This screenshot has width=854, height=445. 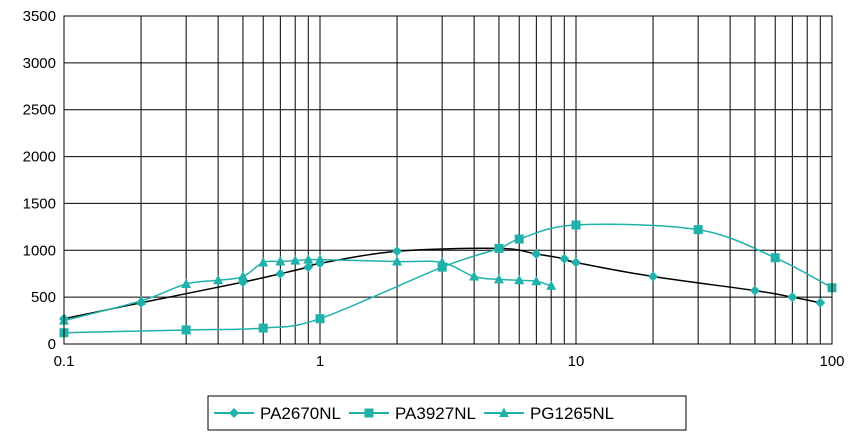 What do you see at coordinates (503, 412) in the screenshot?
I see `legend-triangle-marker` at bounding box center [503, 412].